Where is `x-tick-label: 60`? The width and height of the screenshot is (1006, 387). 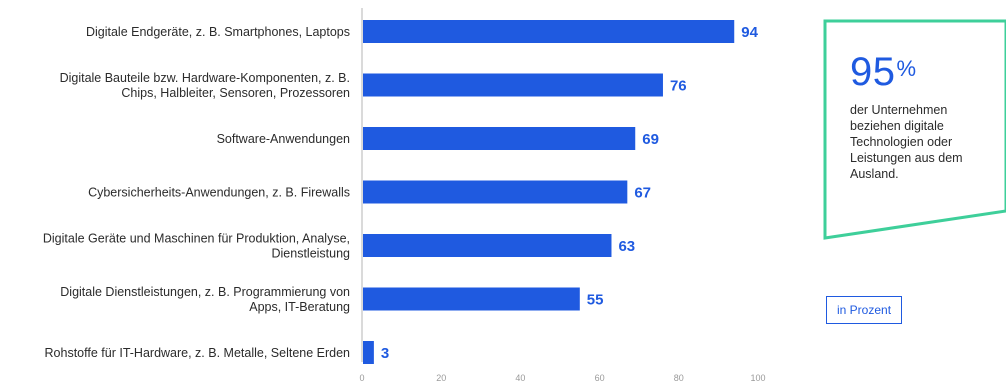
x-tick-label: 60 is located at coordinates (600, 378).